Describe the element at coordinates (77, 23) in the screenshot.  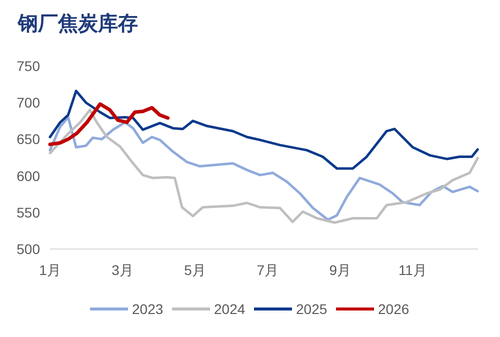
I see `chart-title: 钢厂焦炭库存` at that location.